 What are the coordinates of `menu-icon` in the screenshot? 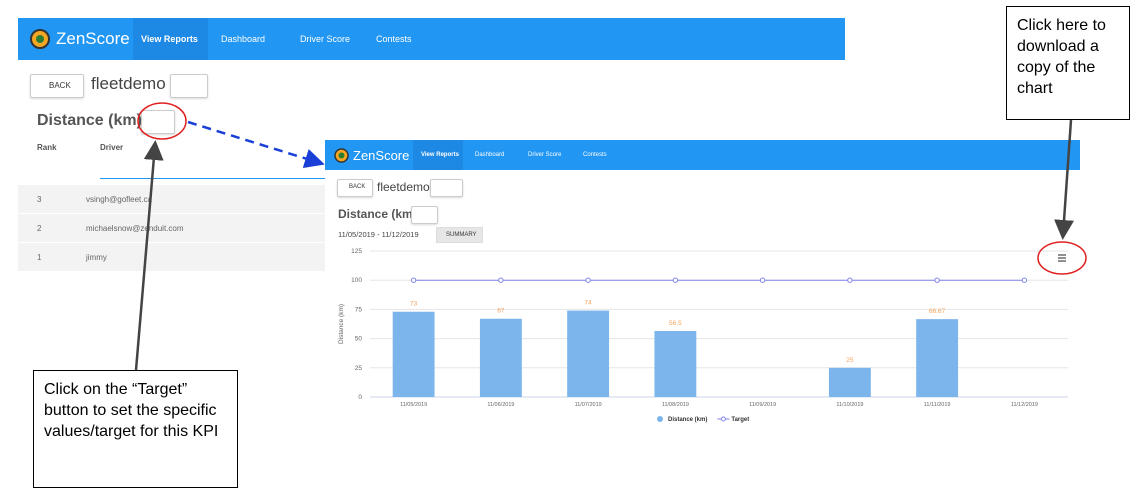 It's located at (1062, 258).